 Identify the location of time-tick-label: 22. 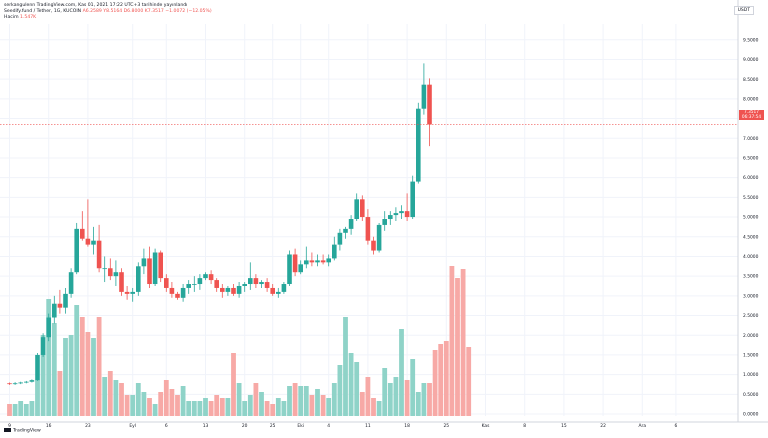
(603, 426).